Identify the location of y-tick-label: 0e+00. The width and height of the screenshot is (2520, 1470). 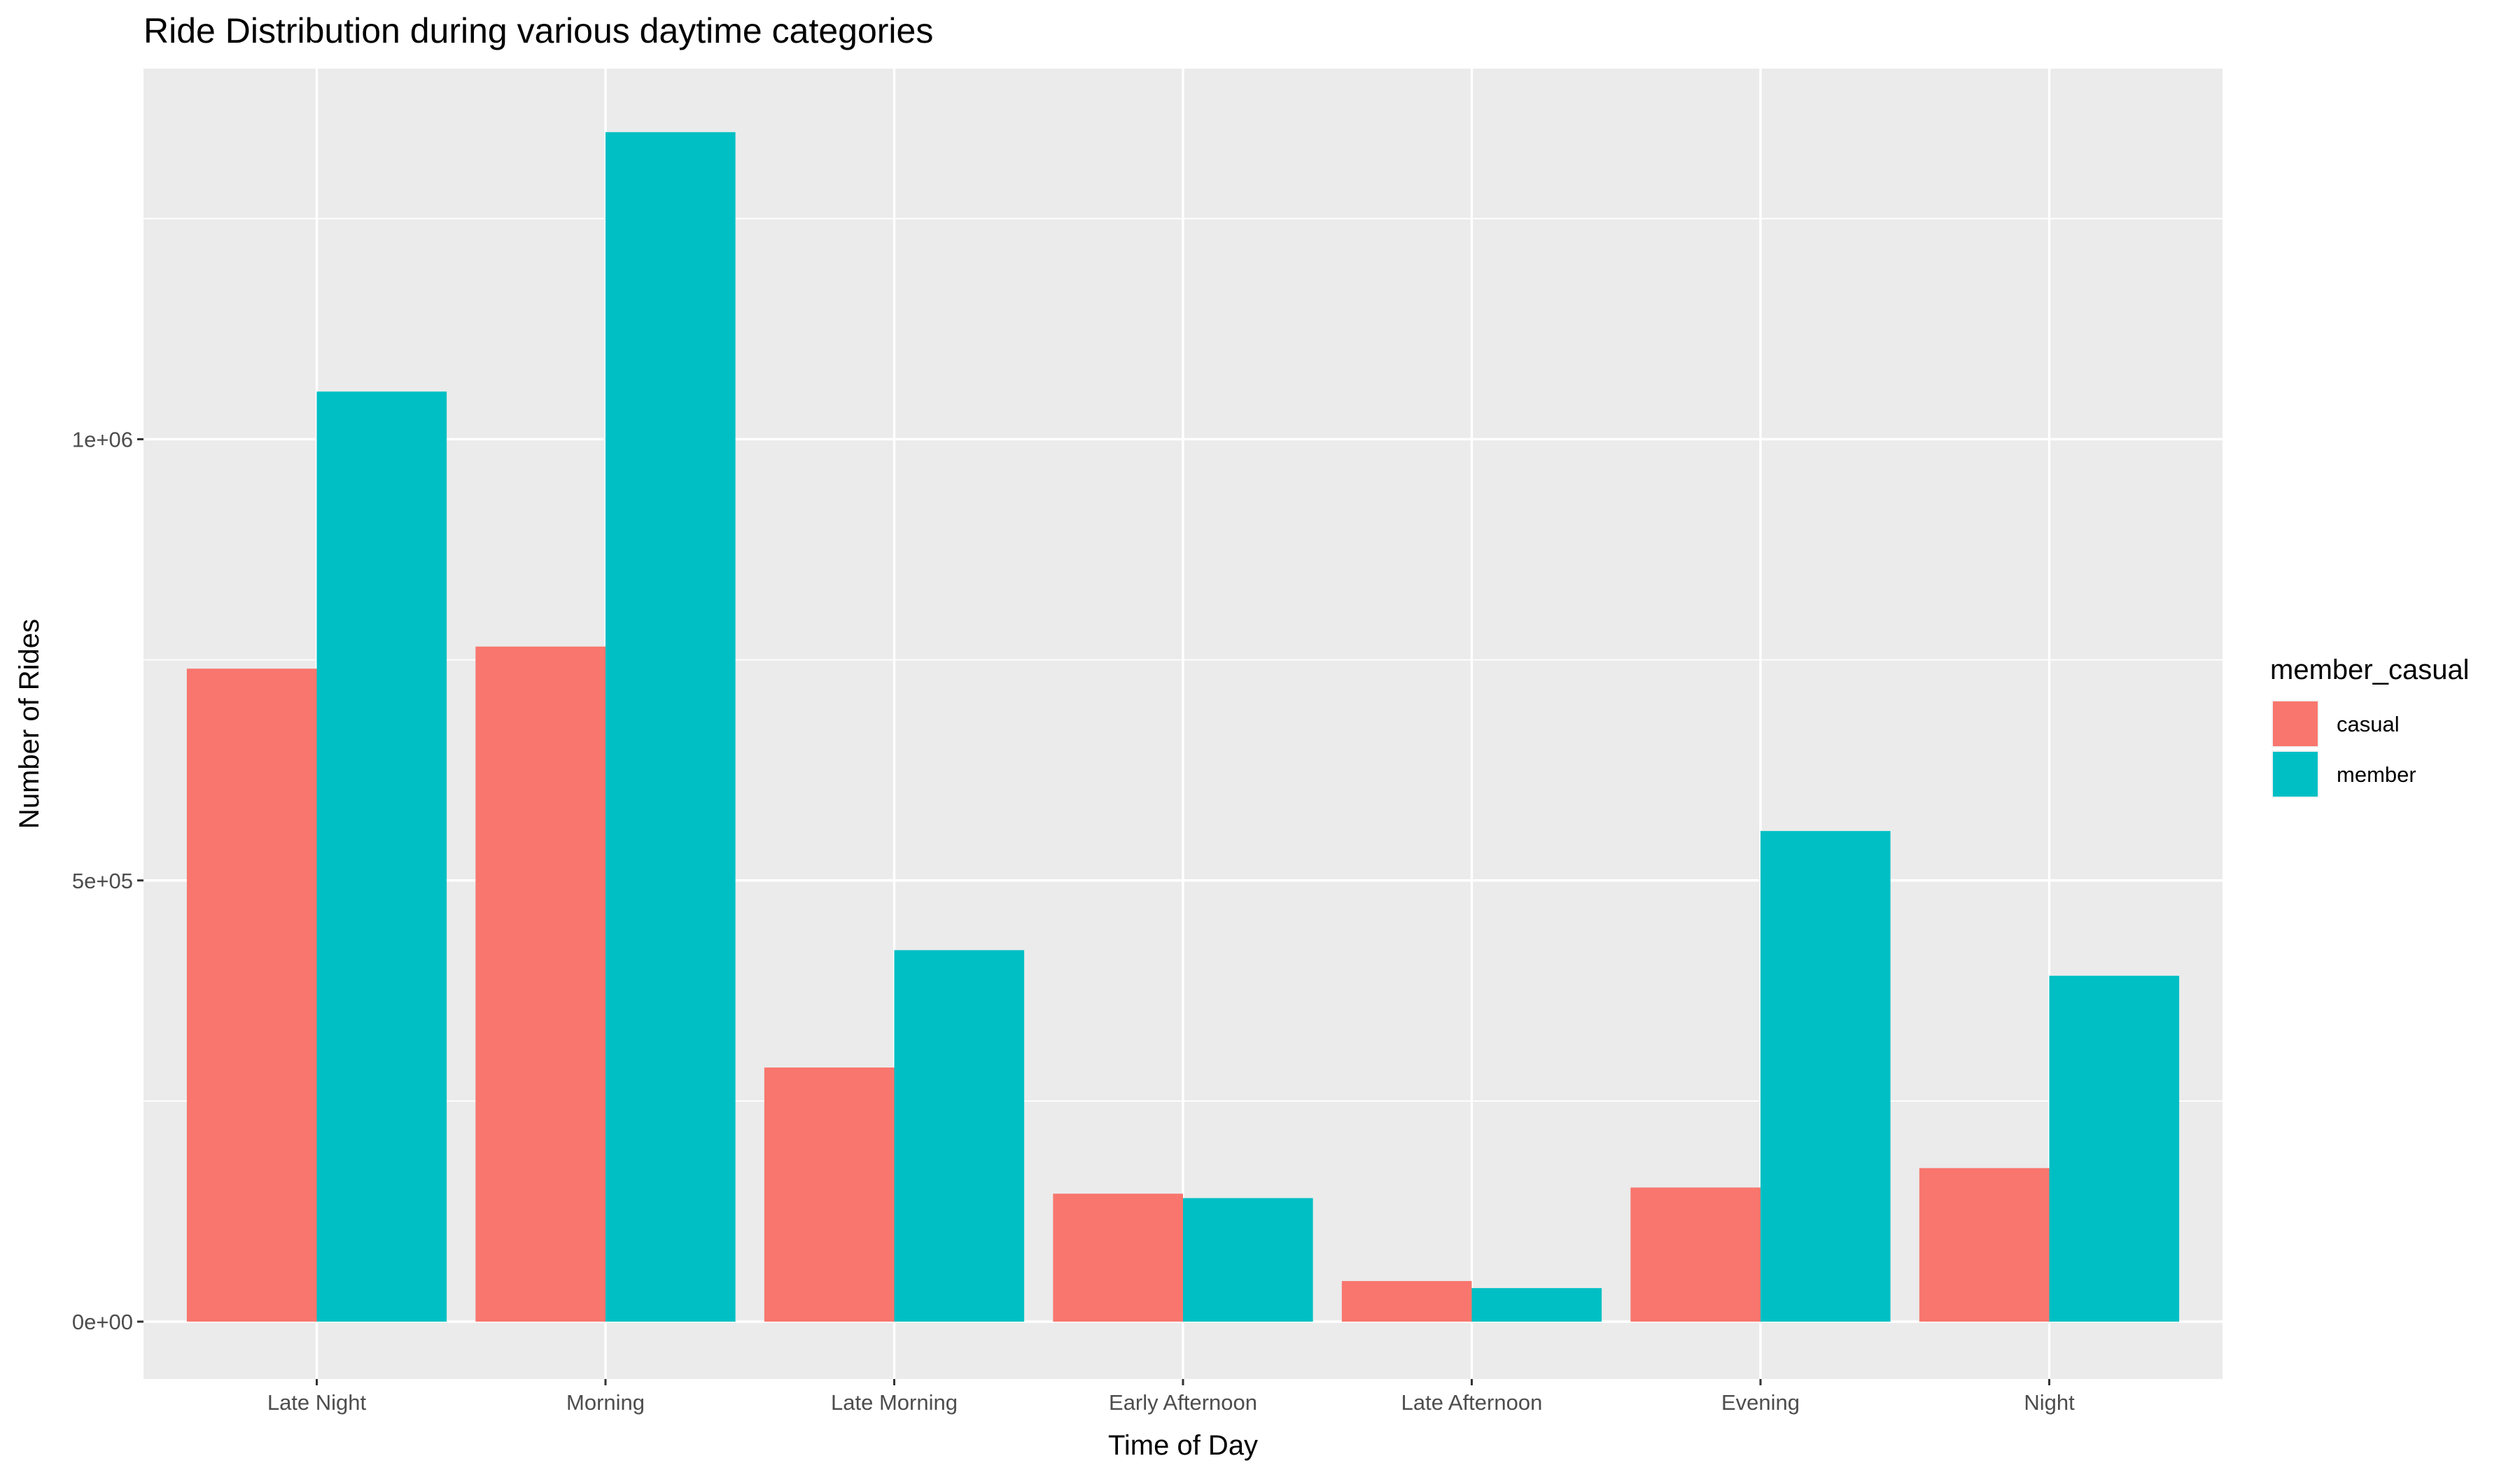
(102, 1322).